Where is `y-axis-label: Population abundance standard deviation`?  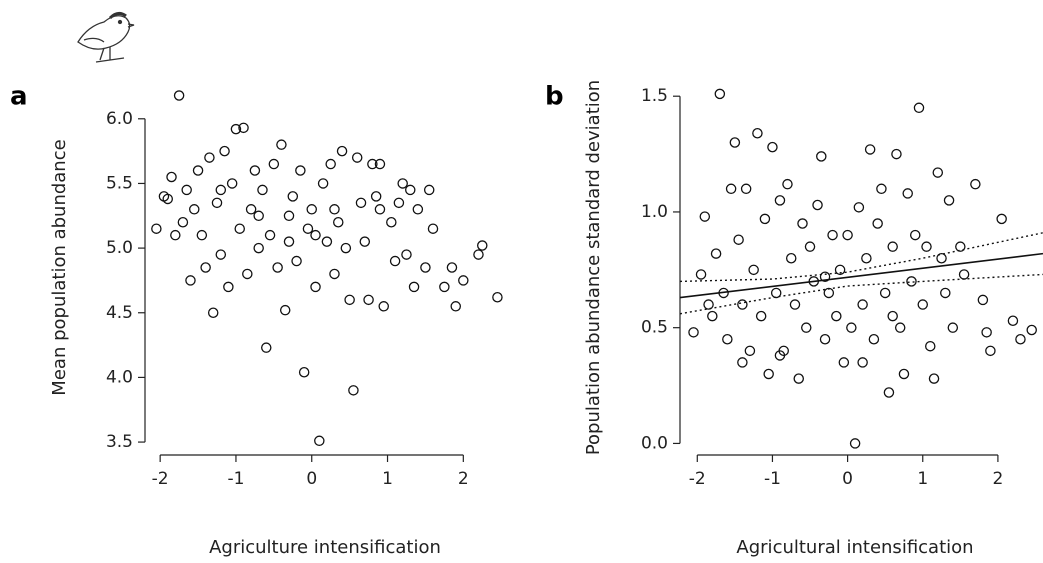
y-axis-label: Population abundance standard deviation is located at coordinates (593, 267).